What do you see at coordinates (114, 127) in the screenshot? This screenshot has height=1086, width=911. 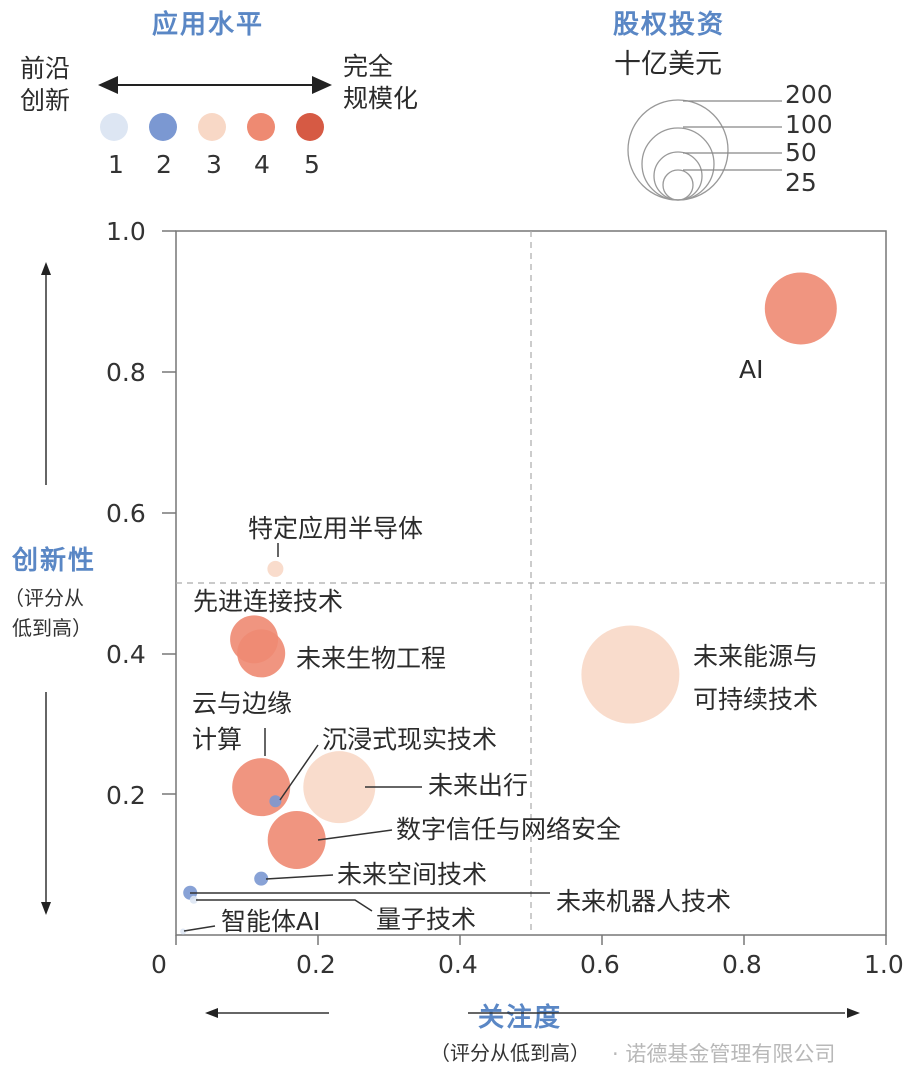 I see `legend-level-1-swatch` at bounding box center [114, 127].